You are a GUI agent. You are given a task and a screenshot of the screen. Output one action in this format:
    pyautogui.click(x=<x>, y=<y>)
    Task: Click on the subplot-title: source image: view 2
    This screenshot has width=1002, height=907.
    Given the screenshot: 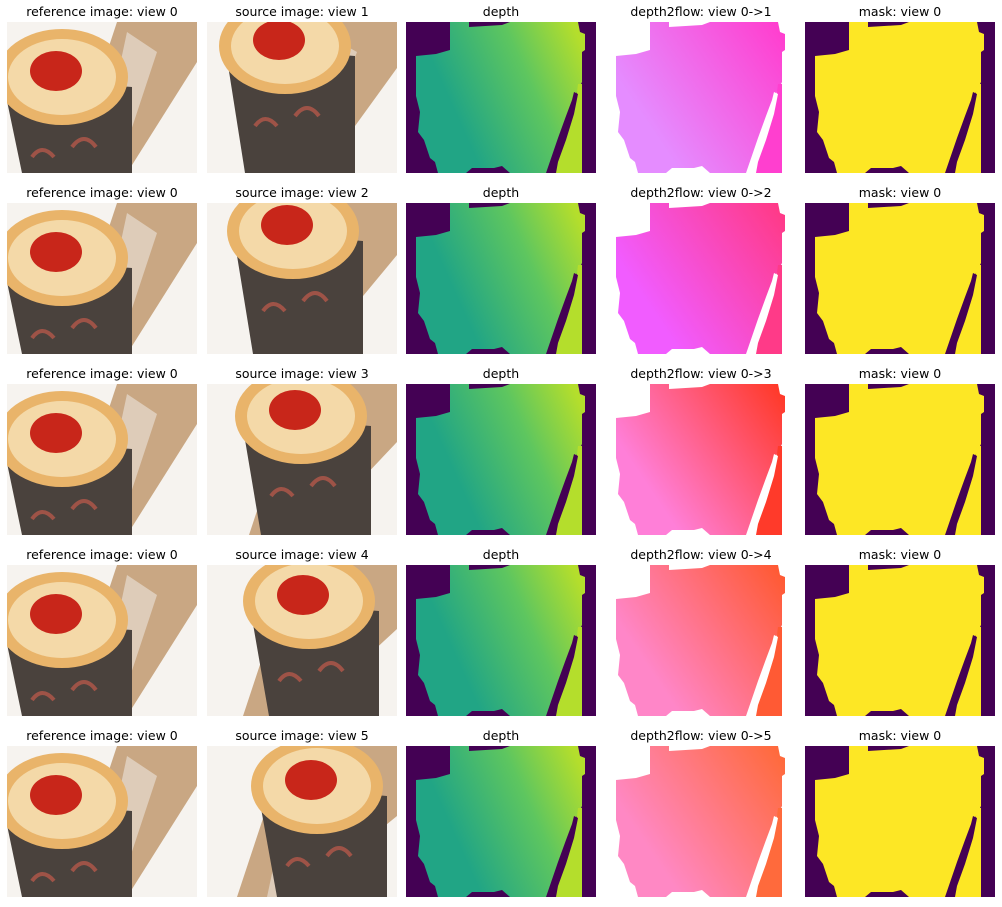 What is the action you would take?
    pyautogui.click(x=302, y=192)
    